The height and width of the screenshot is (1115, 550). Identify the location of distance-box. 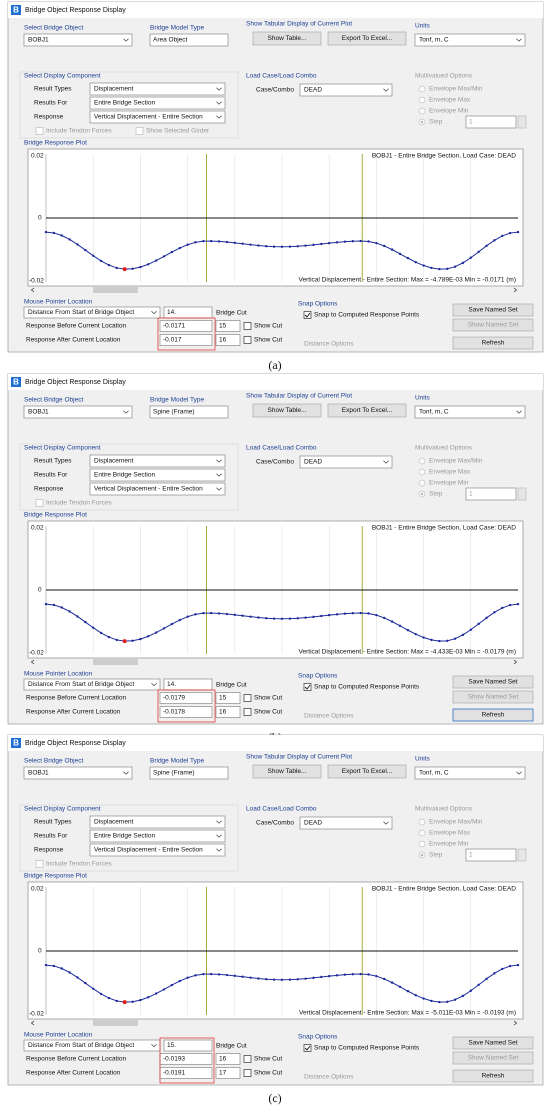
(188, 1045).